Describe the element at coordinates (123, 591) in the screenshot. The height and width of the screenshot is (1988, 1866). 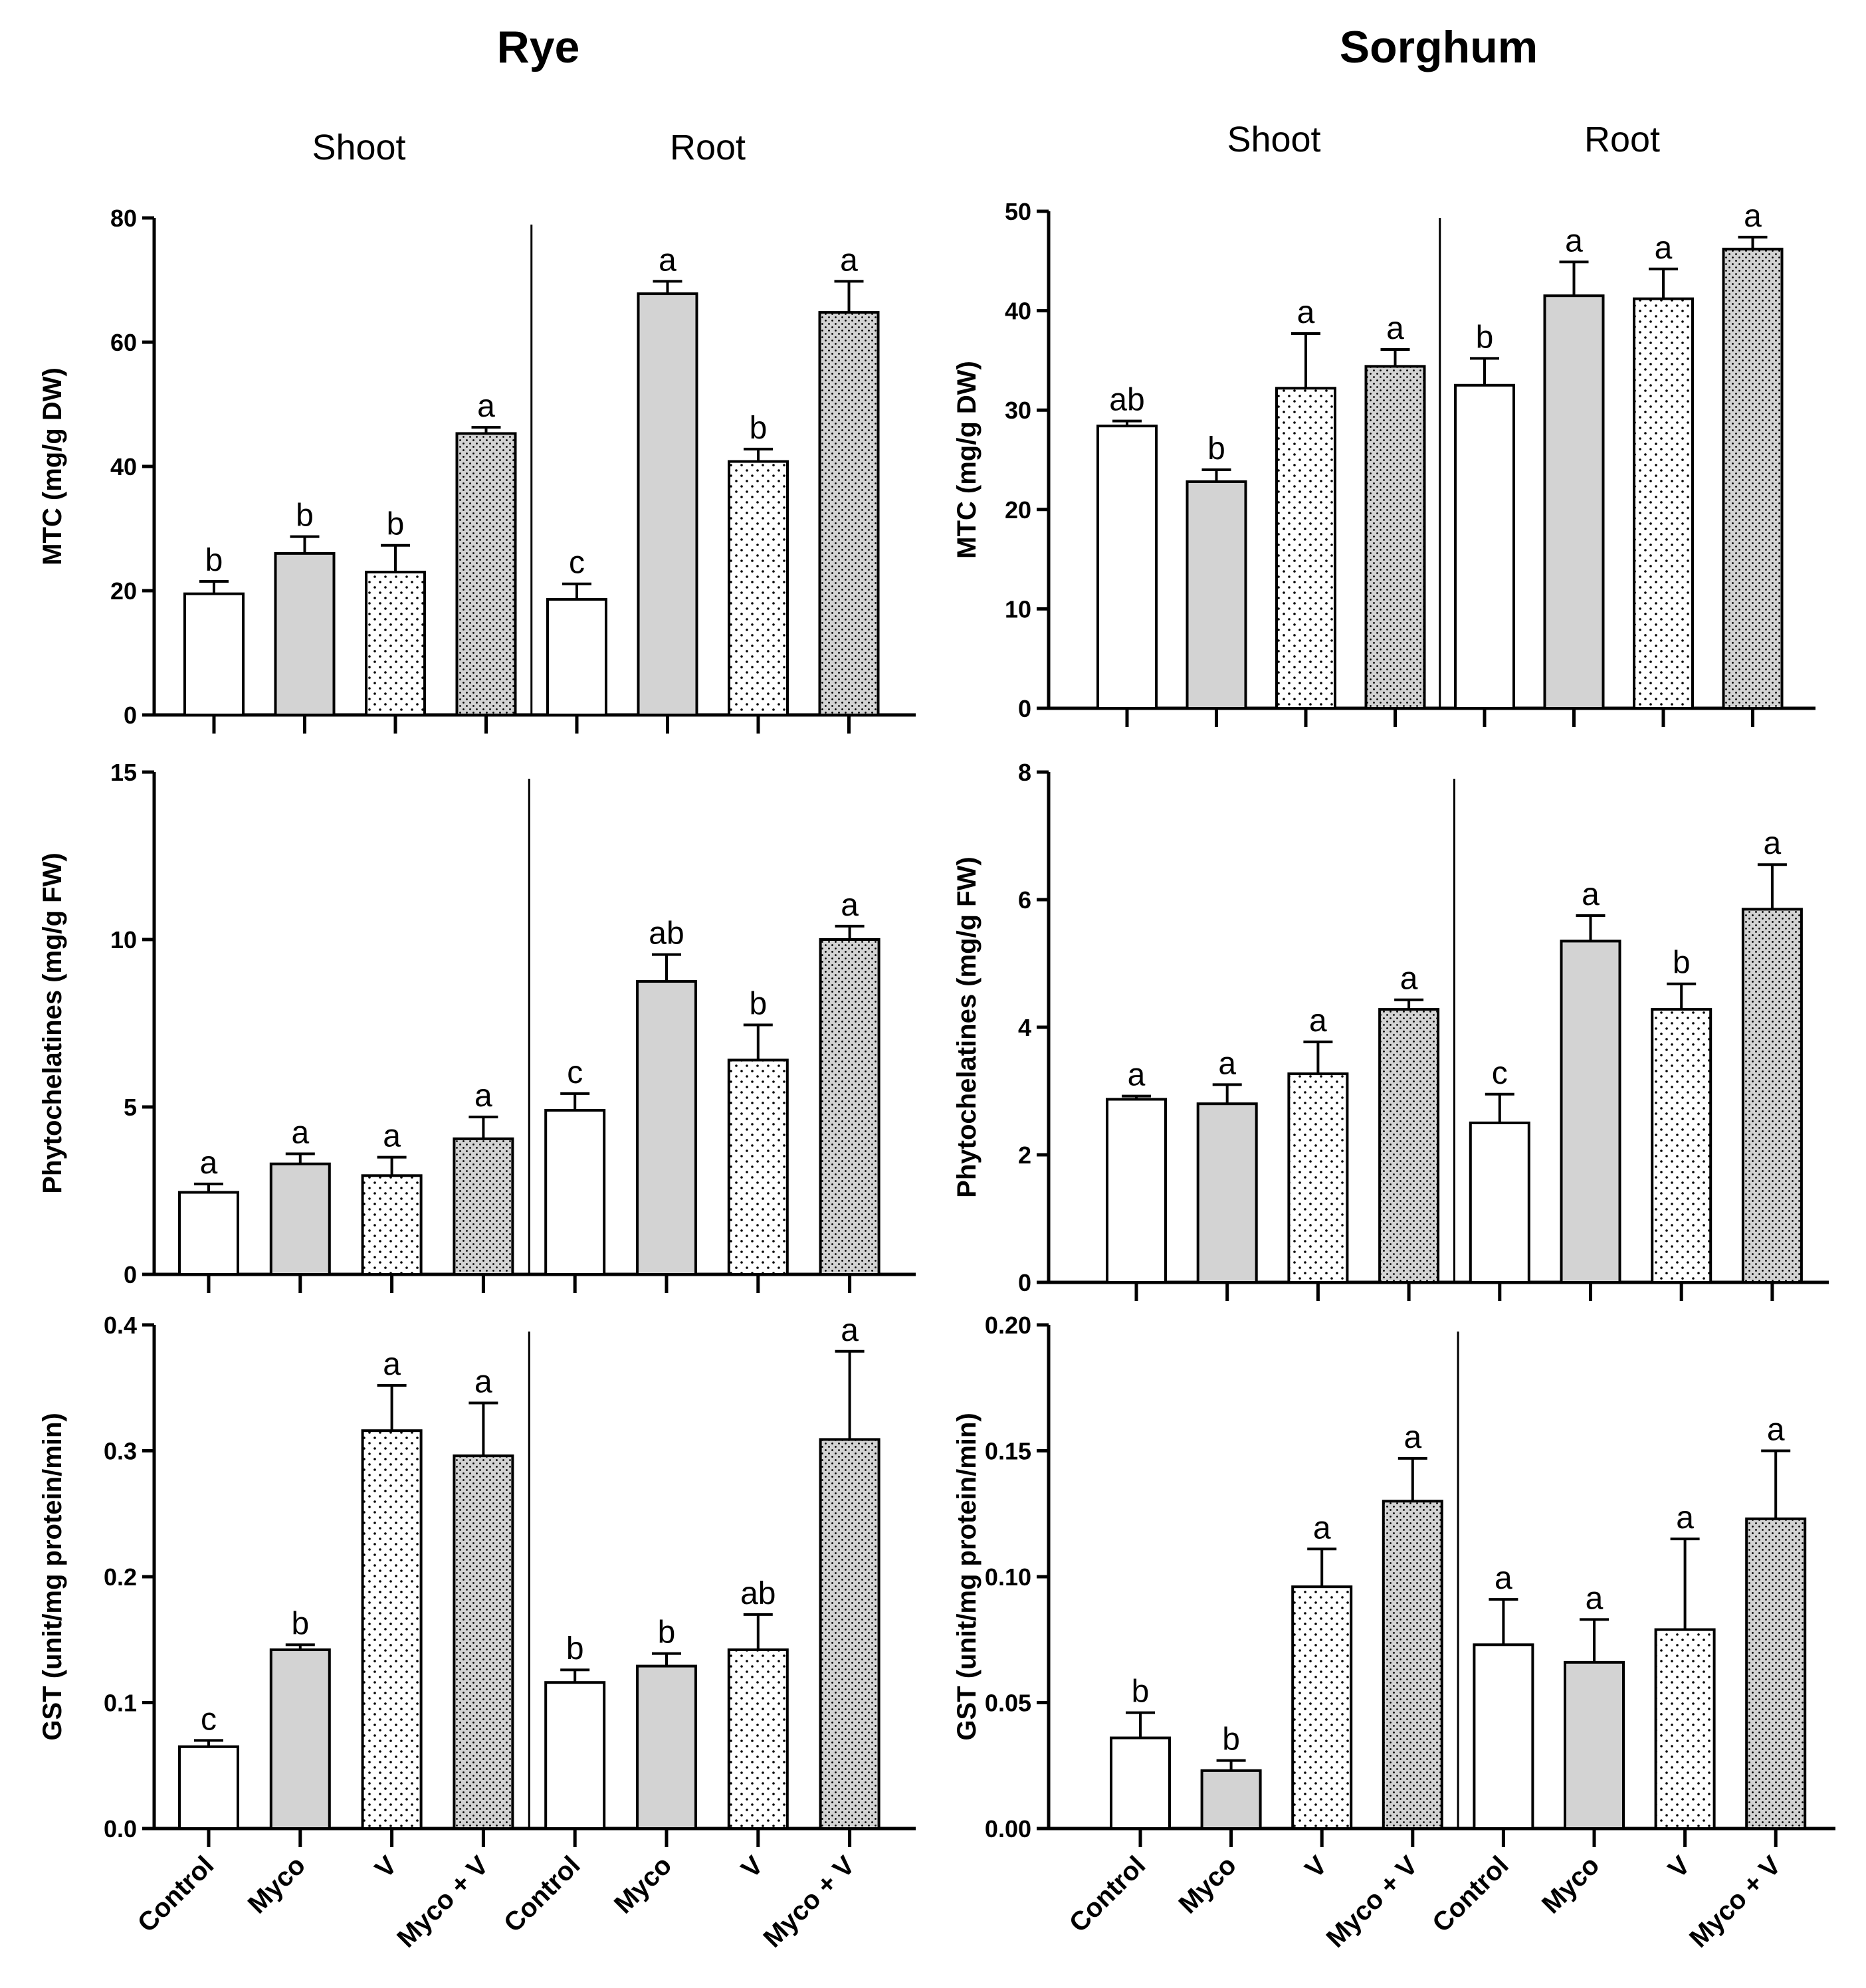
I see `y-tick-label: 20` at that location.